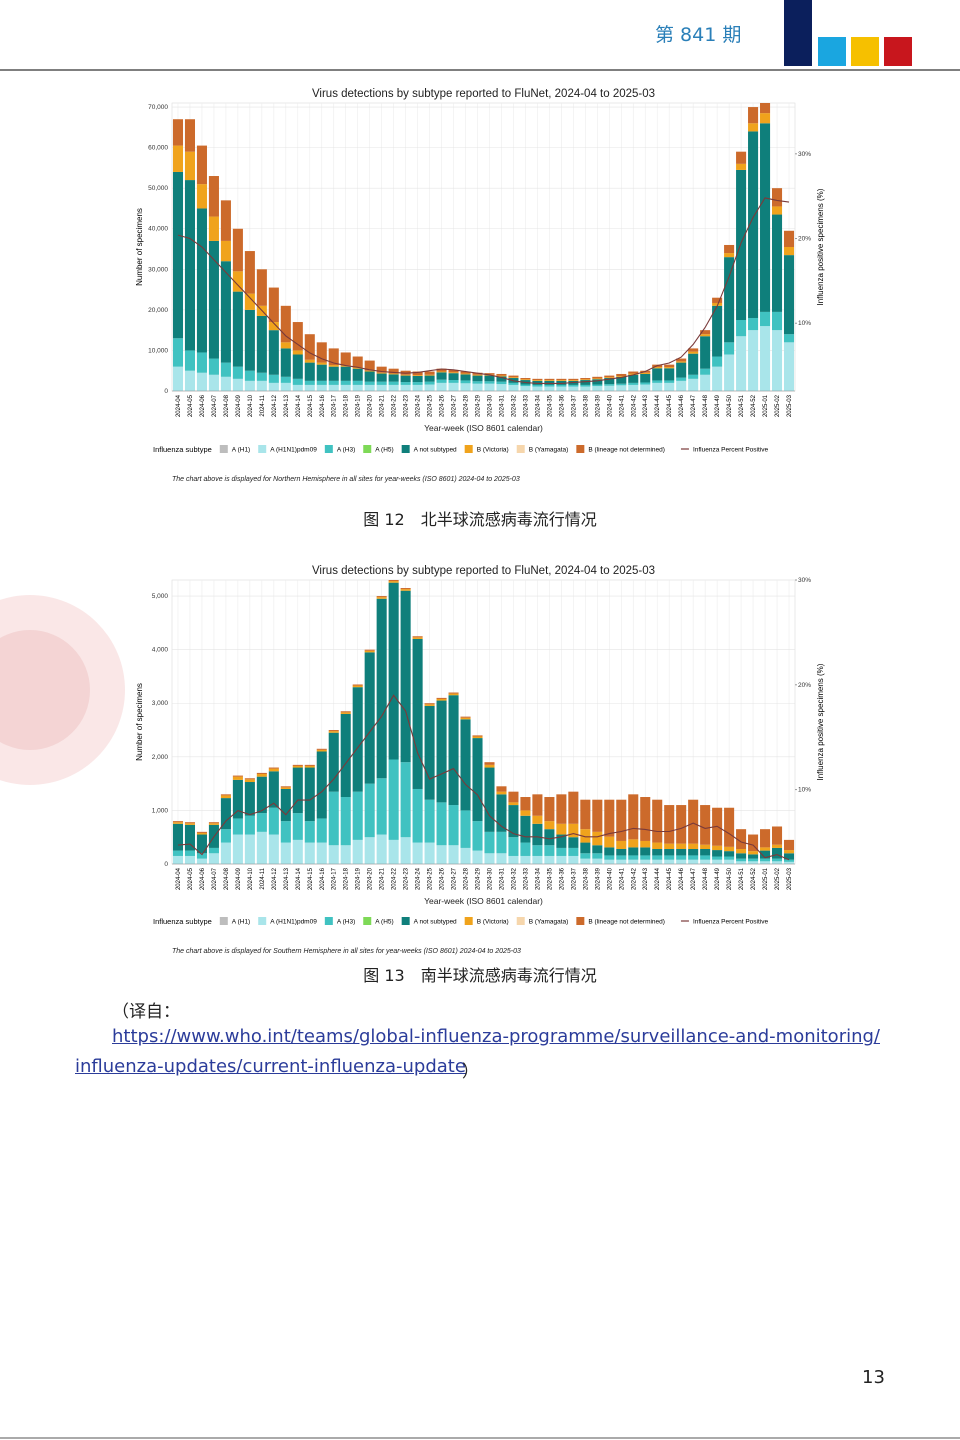  What do you see at coordinates (694, 405) in the screenshot?
I see `x-tick-label: 2024-47` at bounding box center [694, 405].